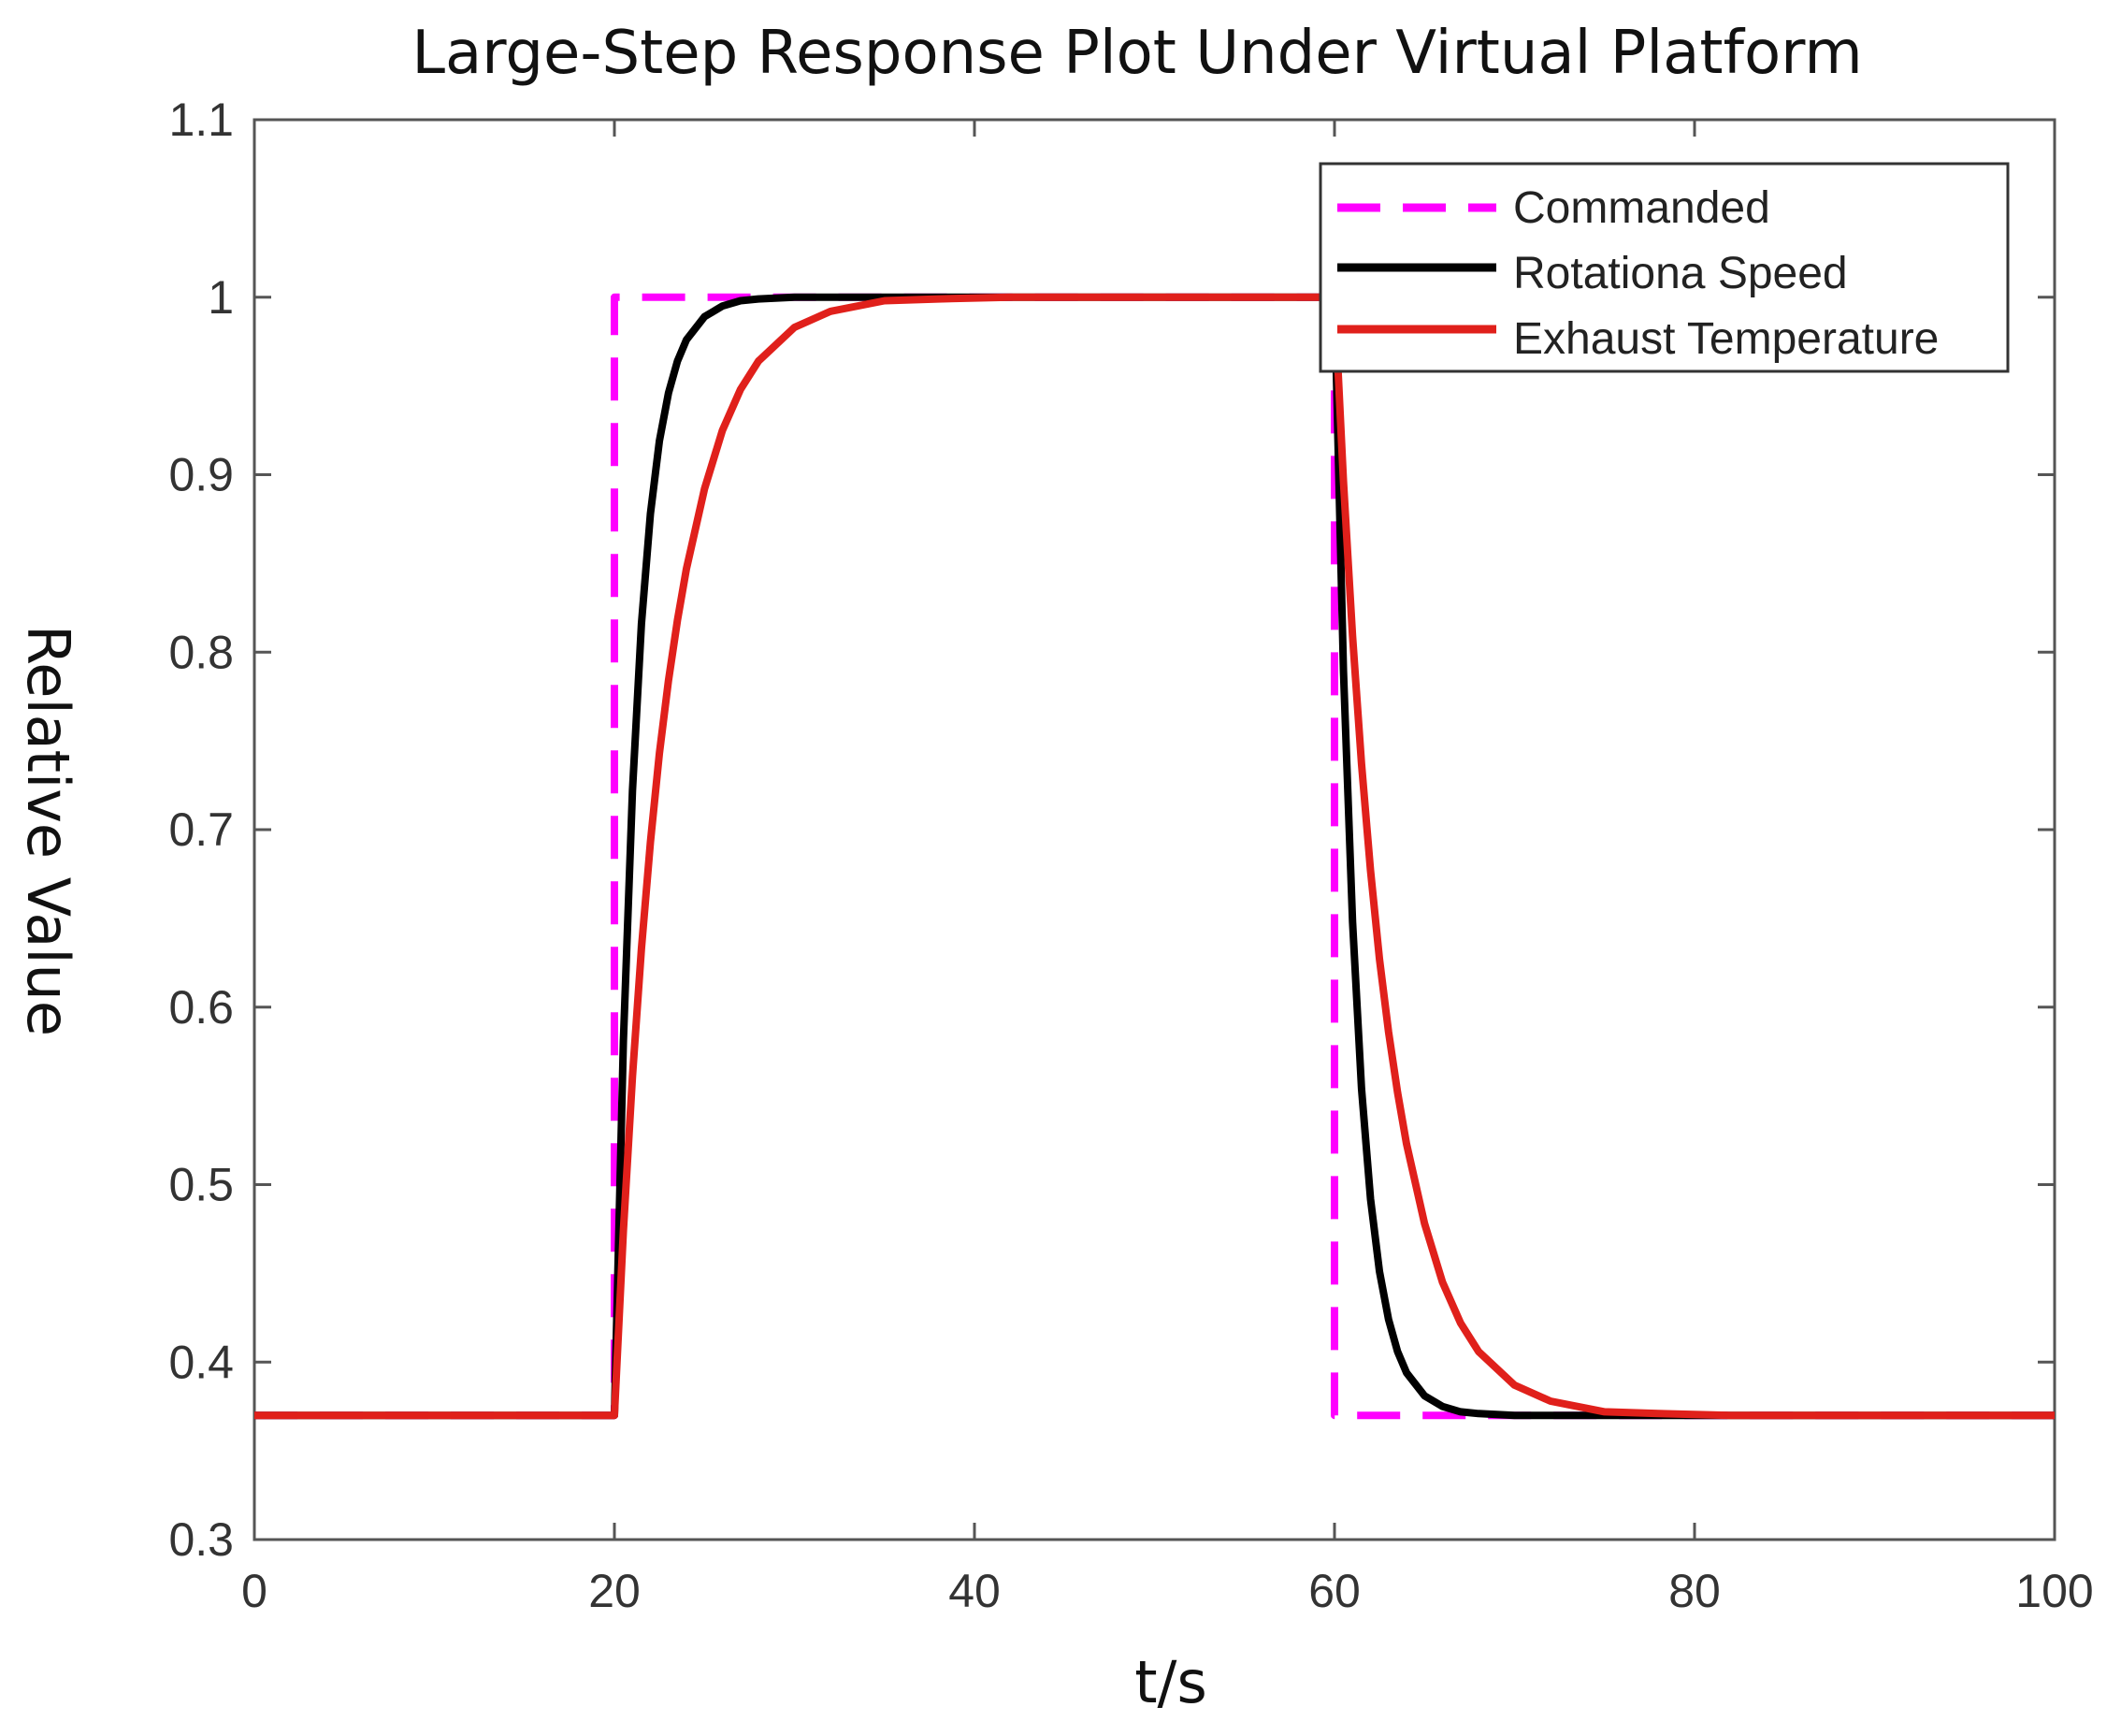 The width and height of the screenshot is (2121, 1736). Describe the element at coordinates (48, 830) in the screenshot. I see `y-axis-label: Relative Value` at that location.